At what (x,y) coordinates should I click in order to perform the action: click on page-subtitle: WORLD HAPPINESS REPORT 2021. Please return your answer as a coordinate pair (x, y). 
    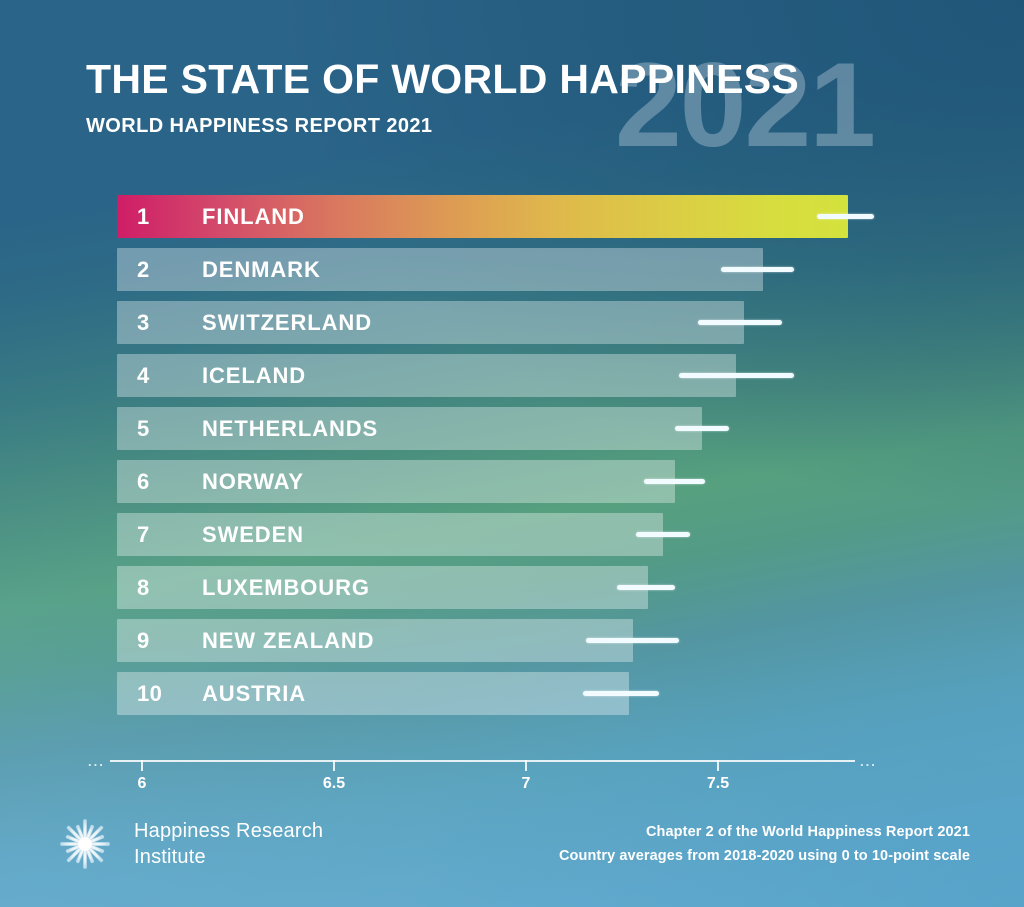
    Looking at the image, I should click on (259, 126).